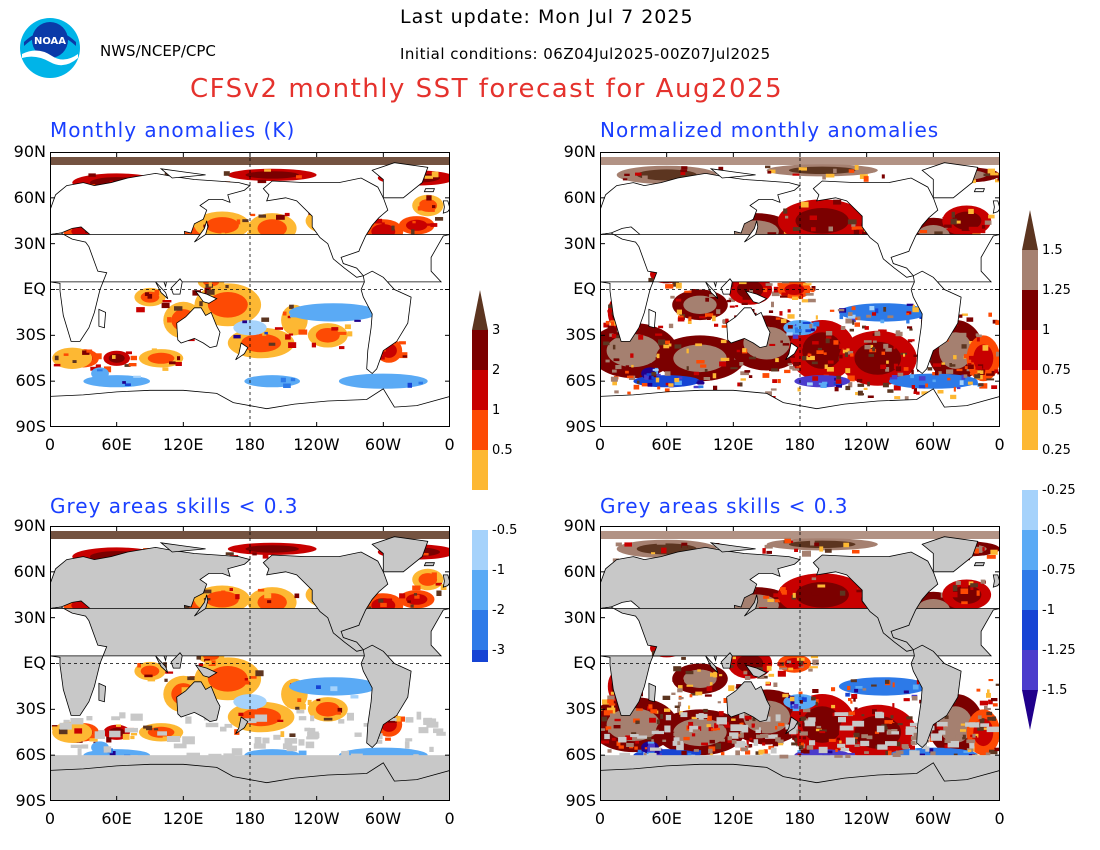 This screenshot has width=1100, height=850. I want to click on coastline-arcticisl, so click(182, 173).